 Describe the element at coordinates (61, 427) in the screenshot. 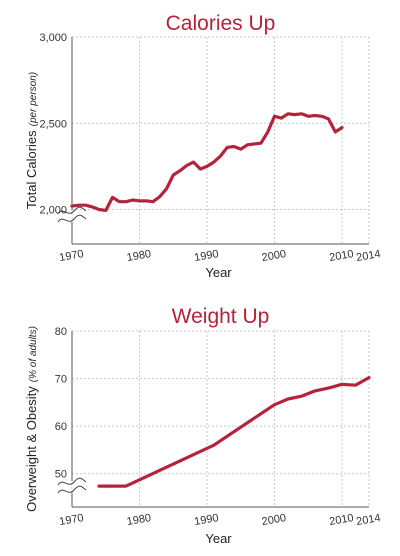

I see `y-tick-label: 60` at that location.